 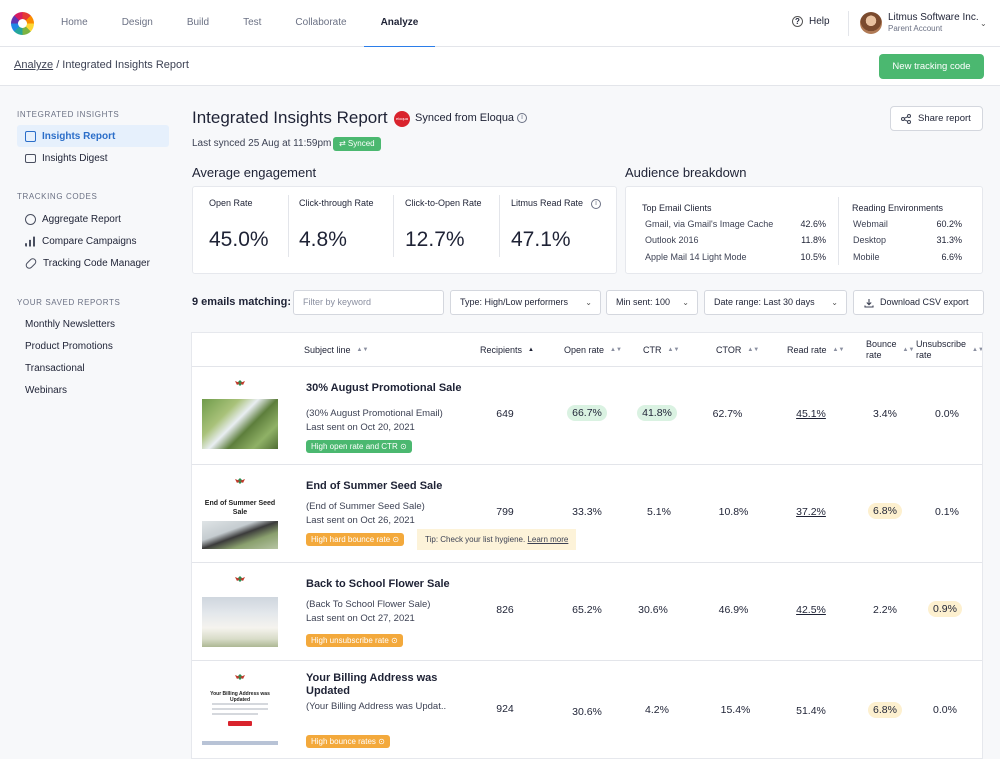 I want to click on new-tracking-code-button: New tracking code, so click(x=931, y=66).